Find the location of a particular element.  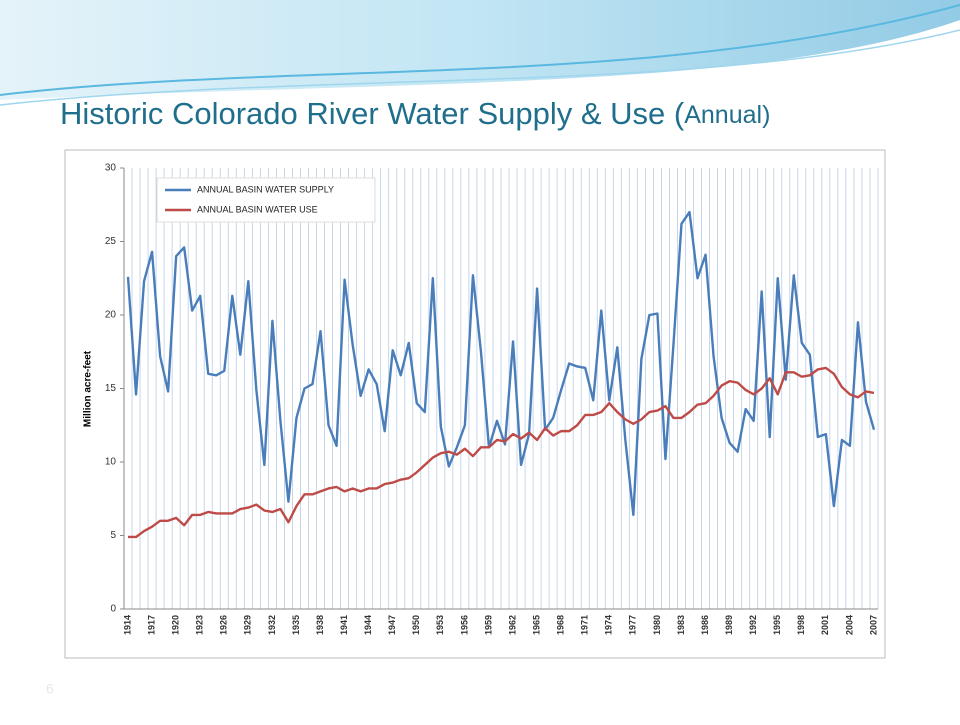

x-tick-label: 1938 is located at coordinates (320, 625).